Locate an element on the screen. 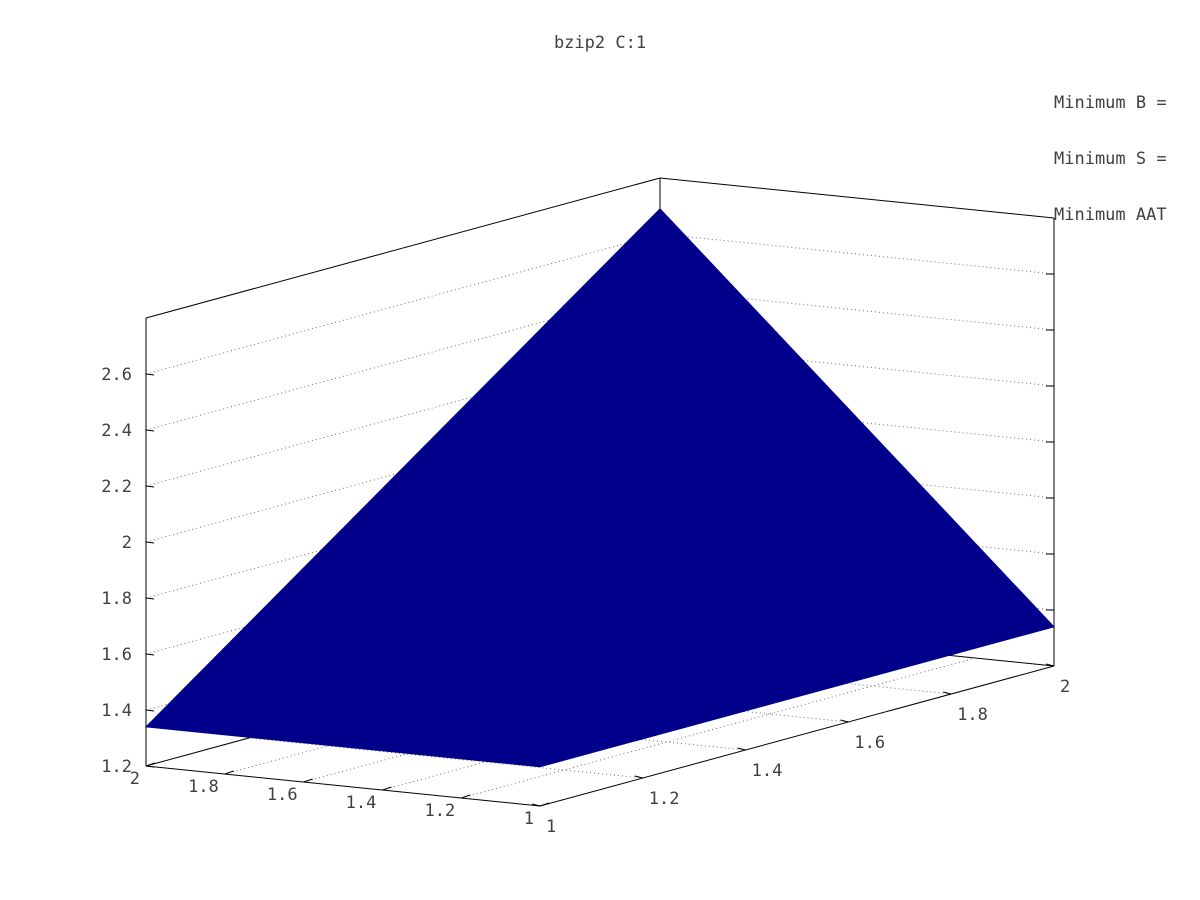 The image size is (1200, 900). z-tick-label: 2.4 is located at coordinates (116, 431).